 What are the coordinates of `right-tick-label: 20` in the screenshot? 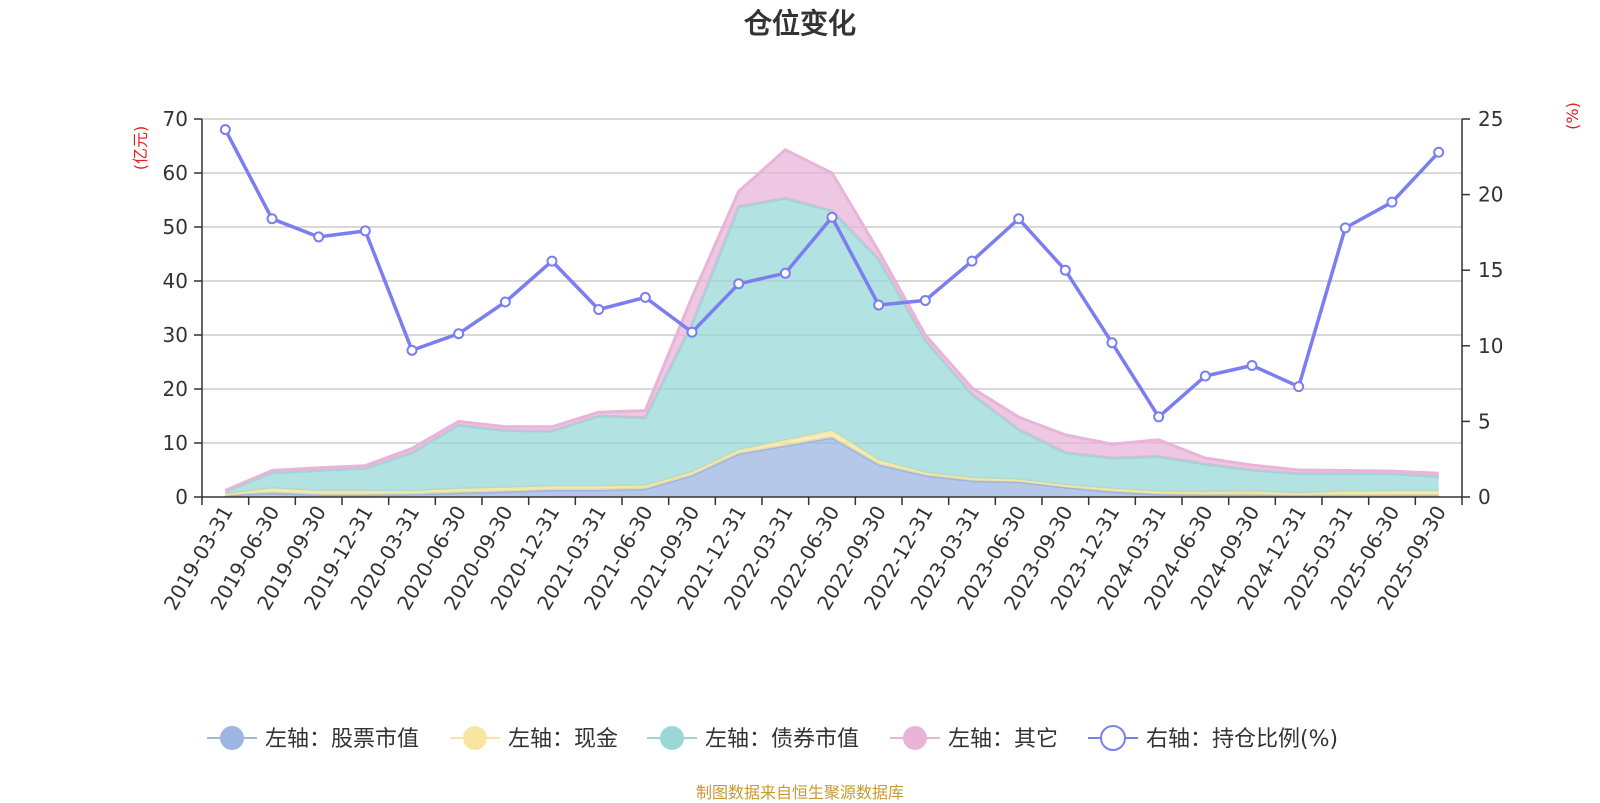 It's located at (1490, 195).